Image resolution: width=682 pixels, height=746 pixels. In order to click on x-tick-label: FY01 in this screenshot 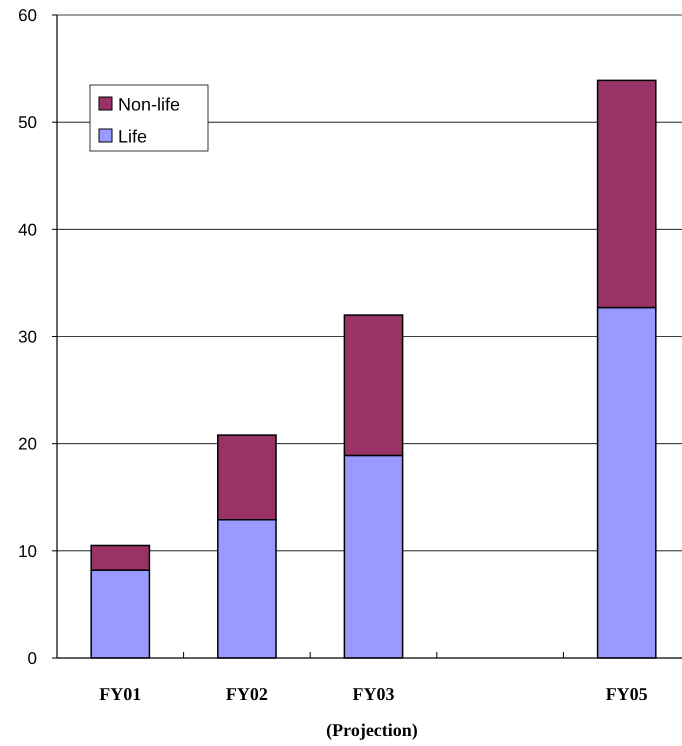, I will do `click(120, 694)`.